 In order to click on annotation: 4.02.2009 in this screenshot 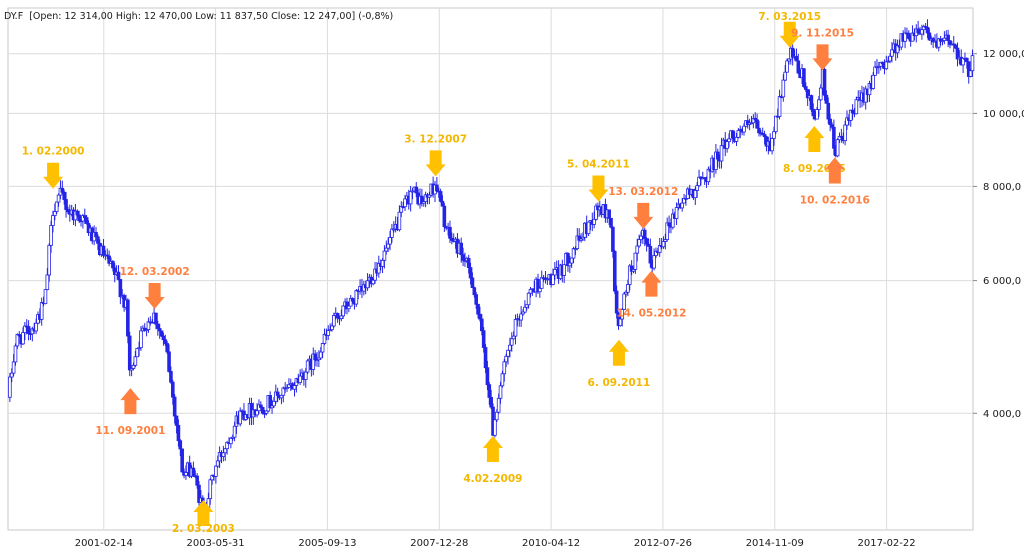, I will do `click(492, 460)`.